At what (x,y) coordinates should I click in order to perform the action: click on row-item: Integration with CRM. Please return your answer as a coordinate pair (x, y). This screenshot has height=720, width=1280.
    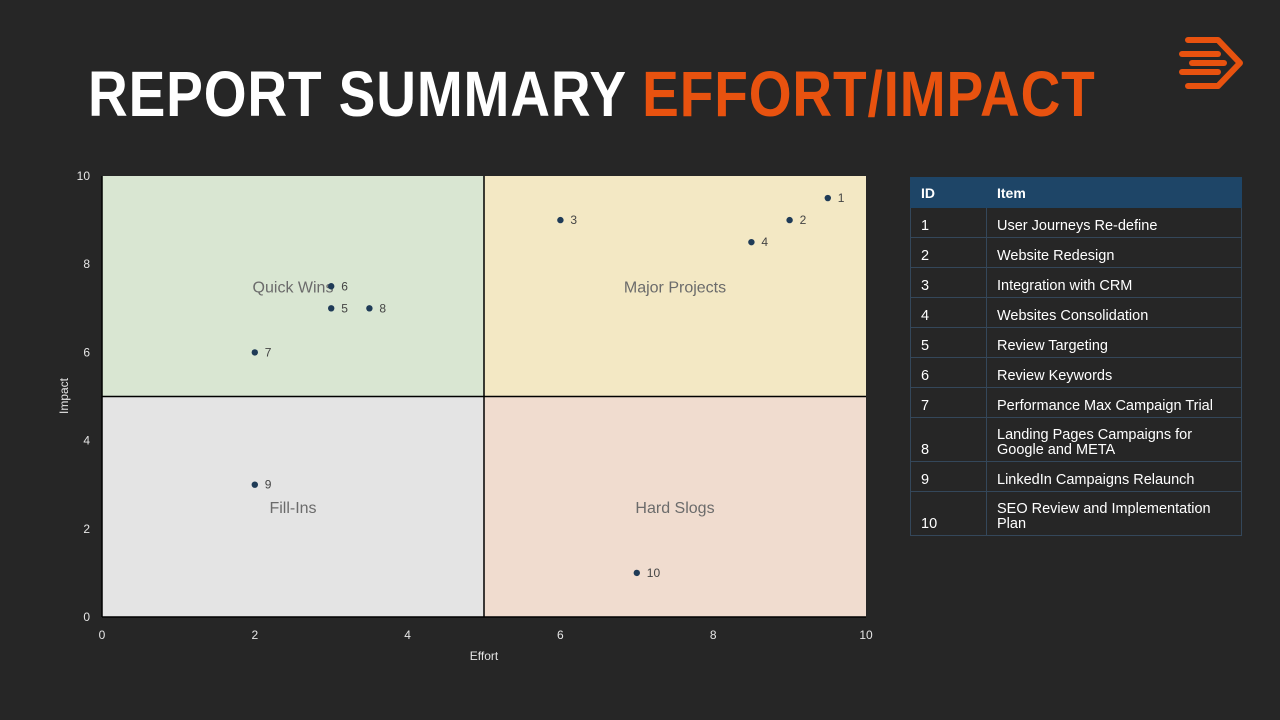
    Looking at the image, I should click on (1114, 282).